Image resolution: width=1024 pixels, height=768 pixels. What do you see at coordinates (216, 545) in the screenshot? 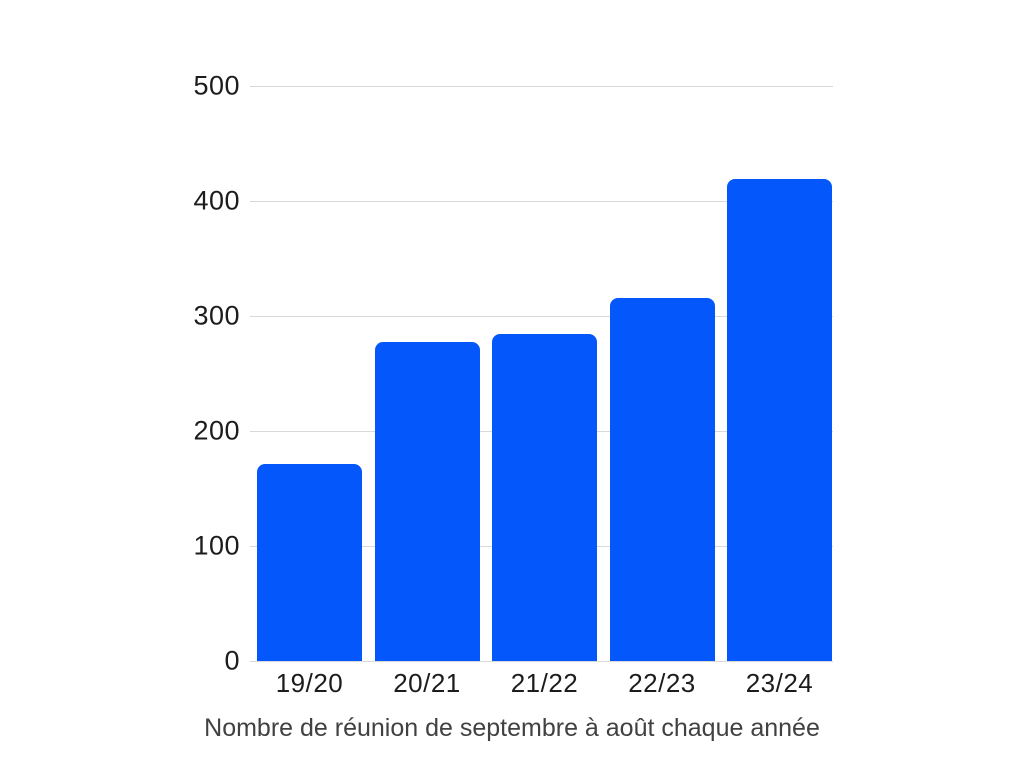
I see `y-tick-label-100: 100` at bounding box center [216, 545].